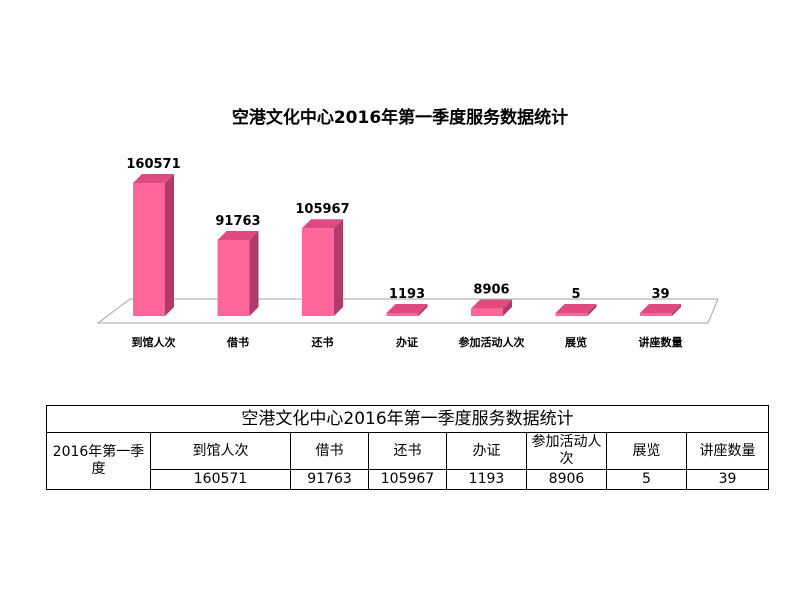  I want to click on table-header-cell: 到馆人次, so click(220, 451).